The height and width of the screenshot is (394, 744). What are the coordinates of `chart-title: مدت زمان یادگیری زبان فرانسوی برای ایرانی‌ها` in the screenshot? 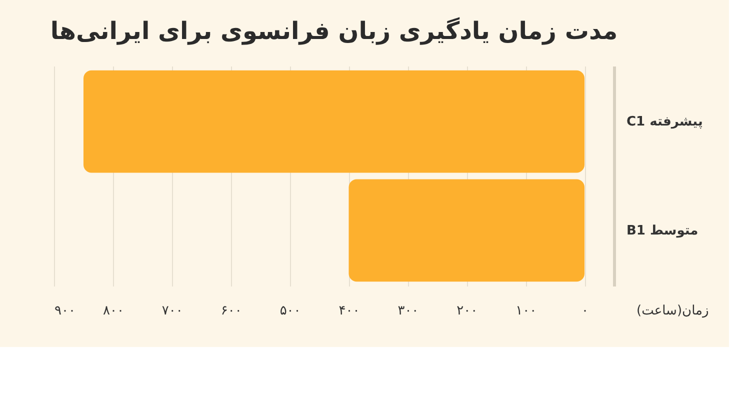 It's located at (334, 31).